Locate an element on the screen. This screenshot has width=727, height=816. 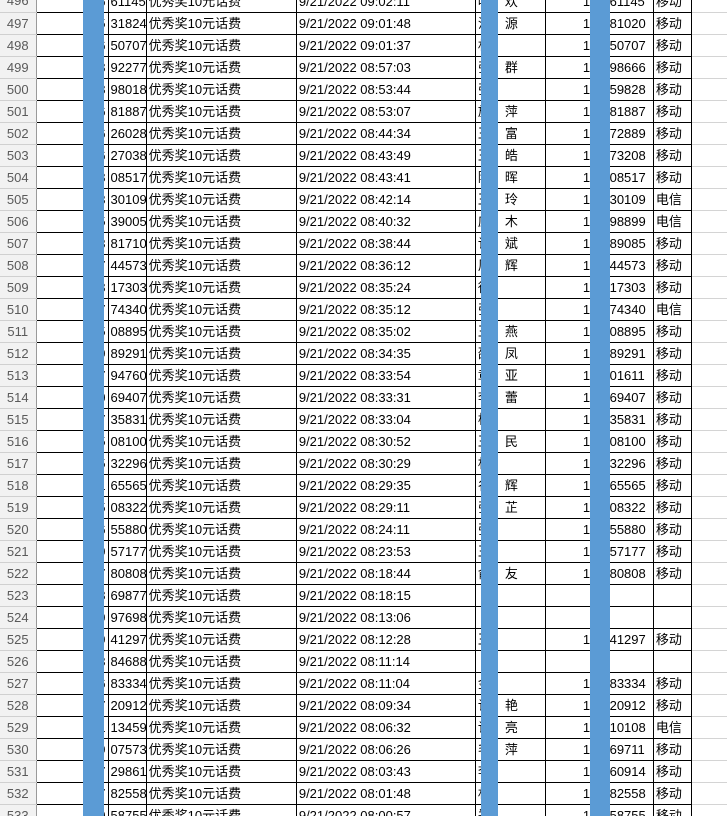
timestamp-cell: 9/21/2022 08:24:11 is located at coordinates (385, 529).